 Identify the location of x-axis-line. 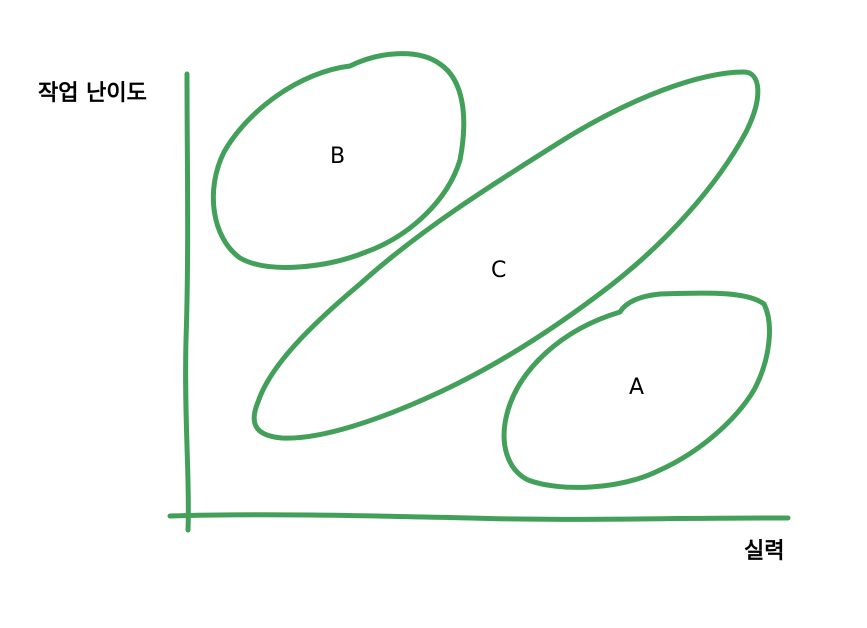
(479, 517).